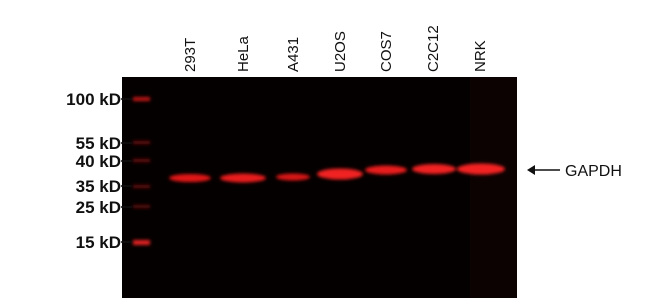 This screenshot has width=650, height=298. I want to click on arrow-head, so click(531, 170).